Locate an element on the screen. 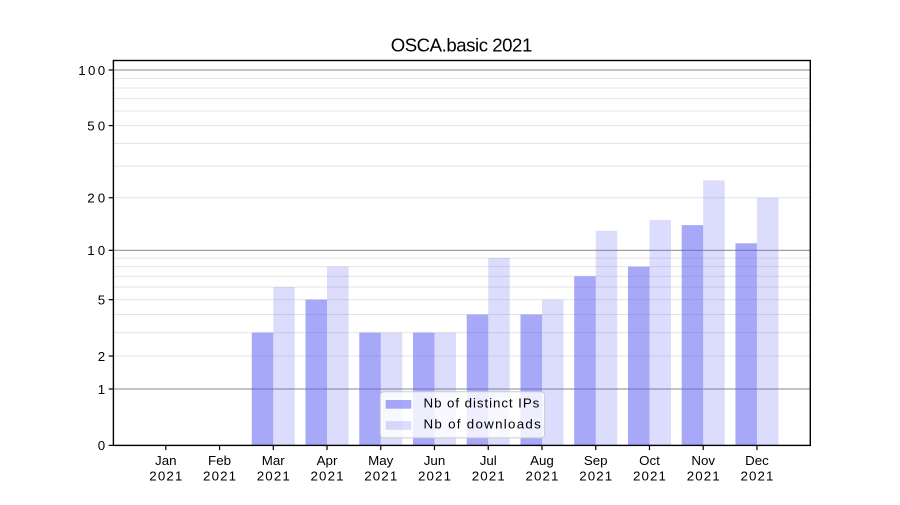 This screenshot has height=505, width=900. svg-text: Jul is located at coordinates (488, 460).